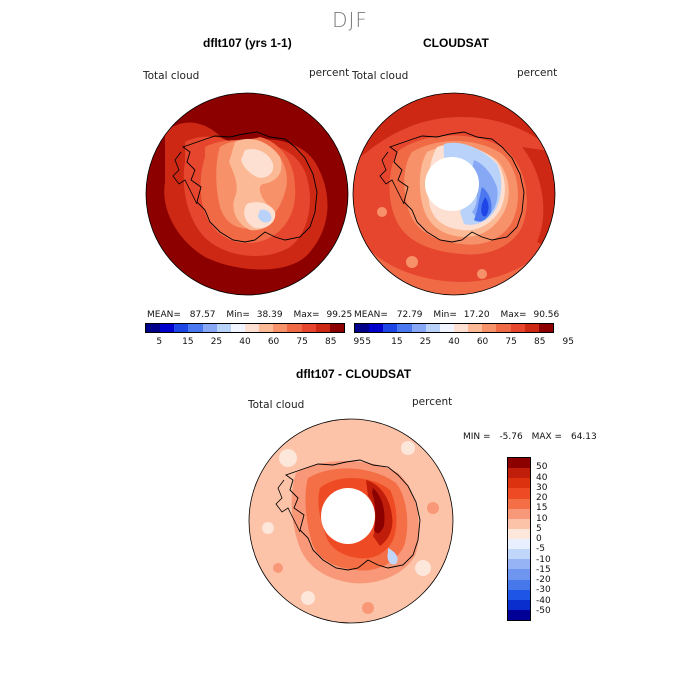  What do you see at coordinates (513, 315) in the screenshot?
I see `obs-max-label: Max=` at bounding box center [513, 315].